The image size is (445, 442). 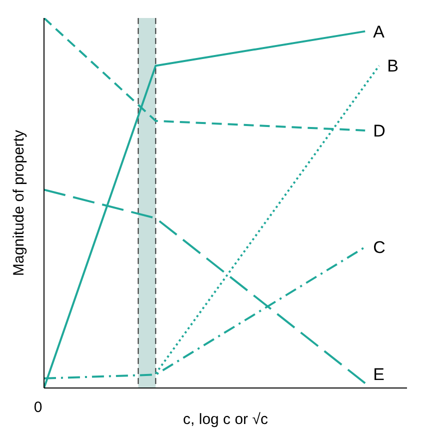 I want to click on series-label: E, so click(x=378, y=374).